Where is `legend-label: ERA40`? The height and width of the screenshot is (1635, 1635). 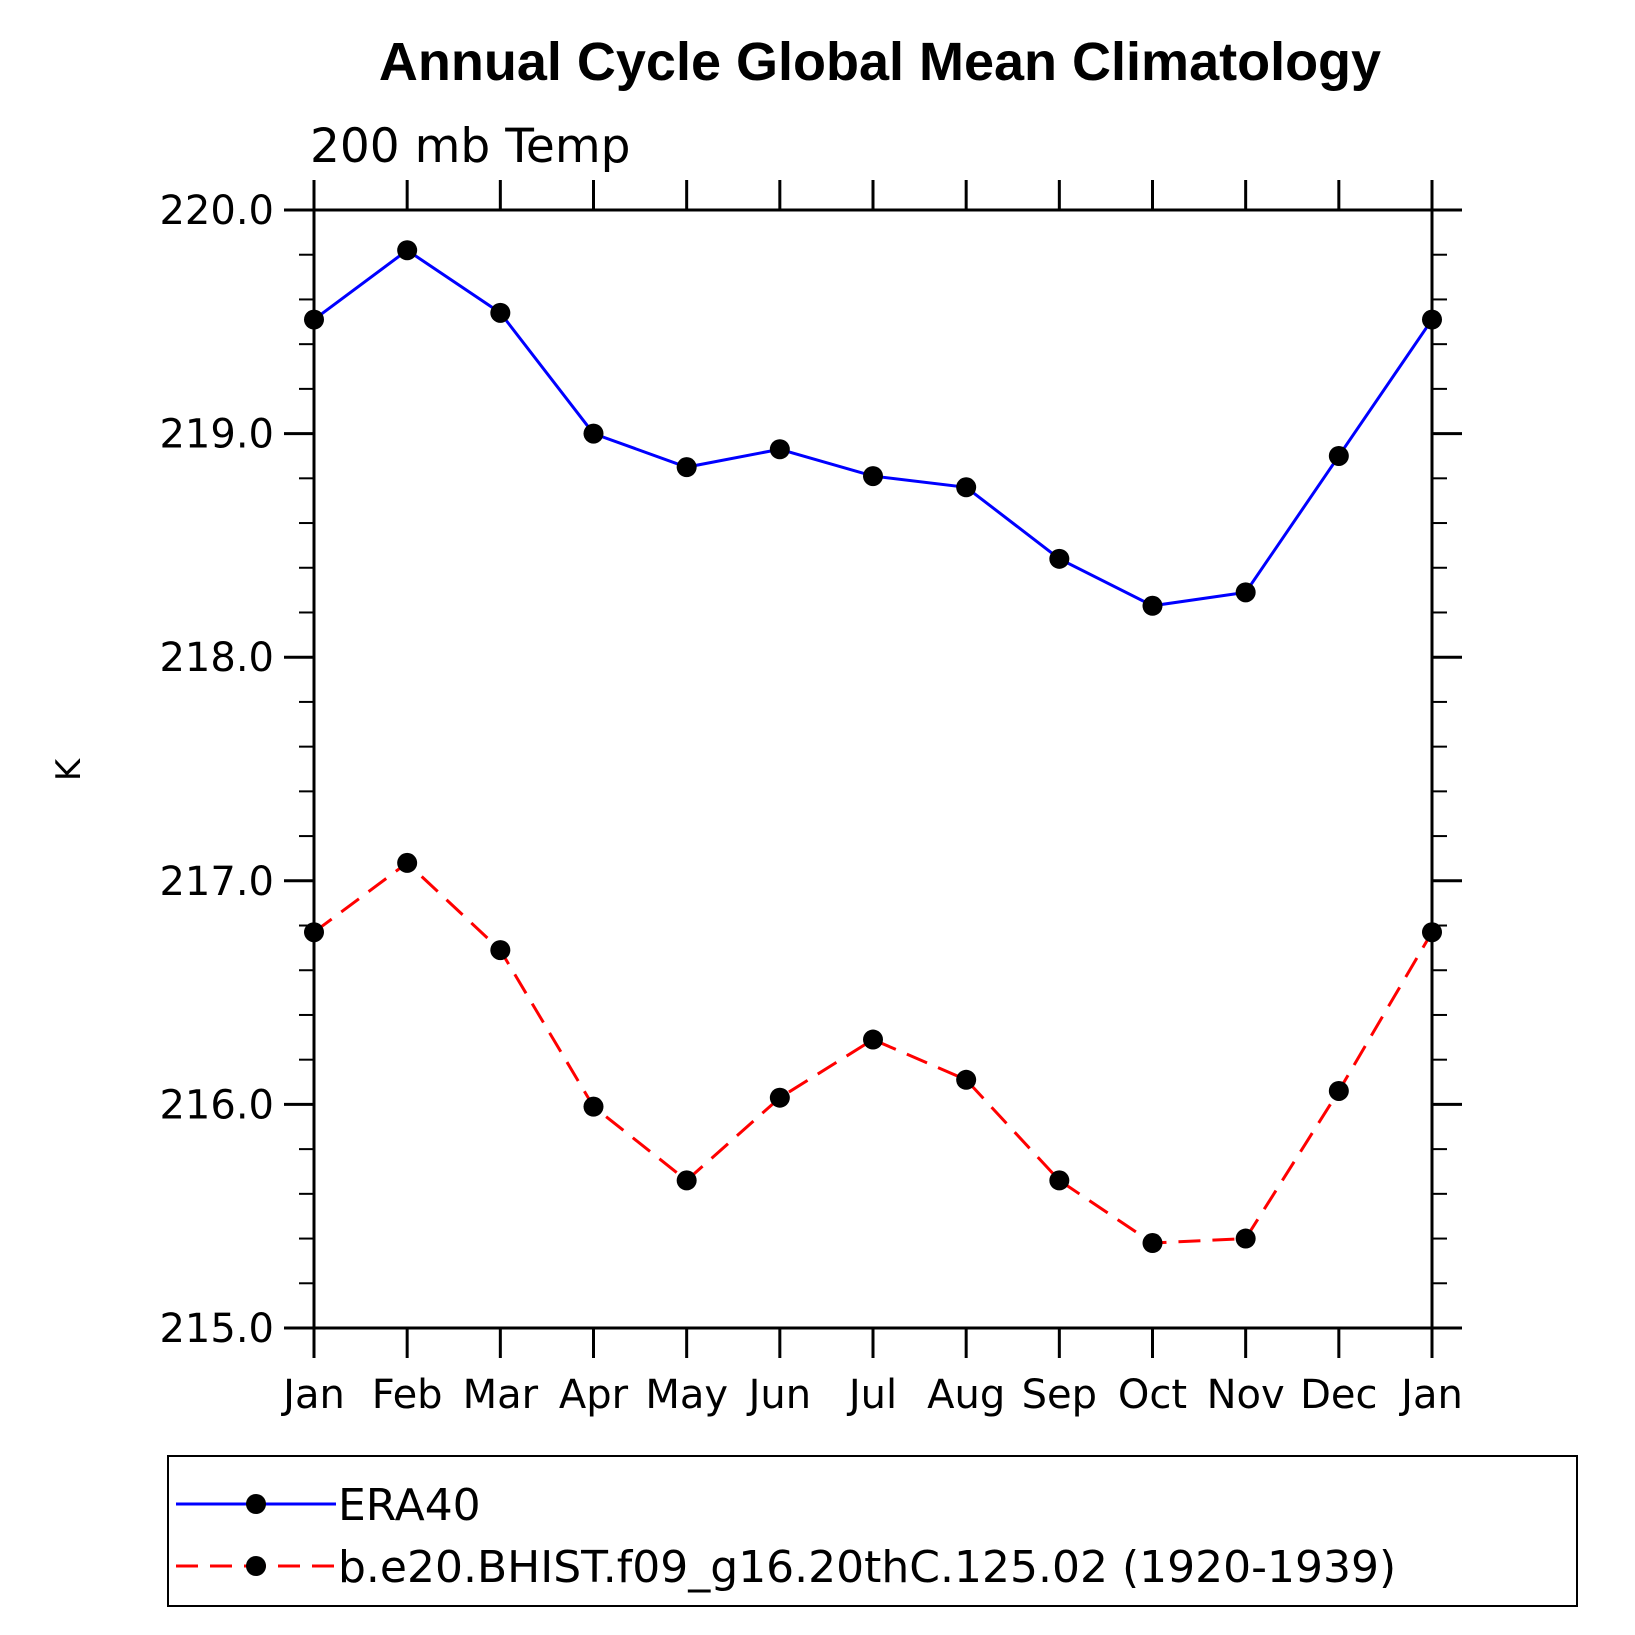 legend-label: ERA40 is located at coordinates (409, 1505).